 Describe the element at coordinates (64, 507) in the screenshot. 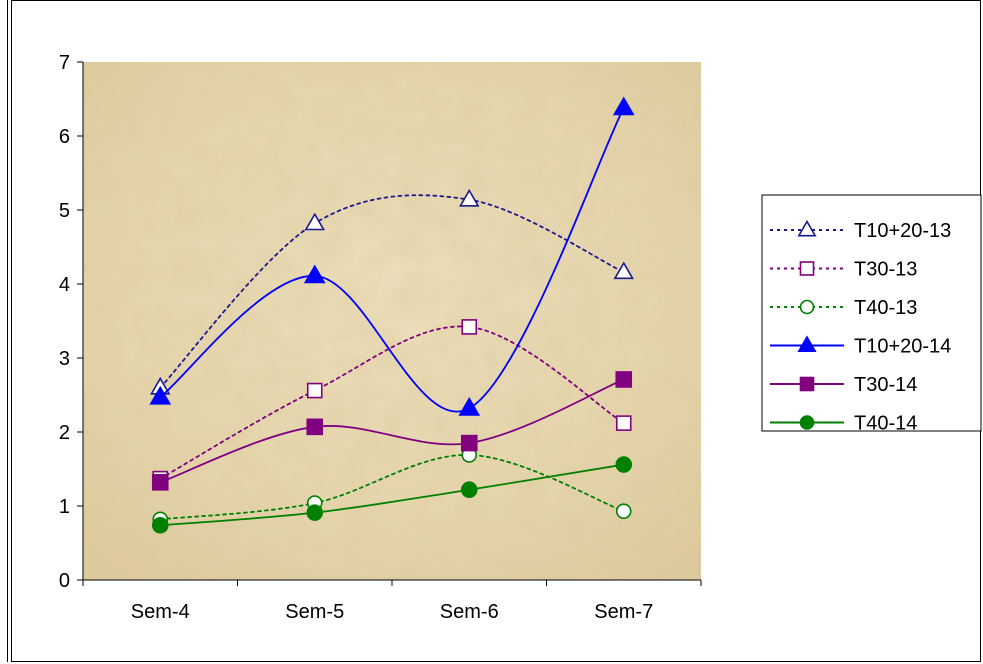

I see `y-tick-label: 1` at that location.